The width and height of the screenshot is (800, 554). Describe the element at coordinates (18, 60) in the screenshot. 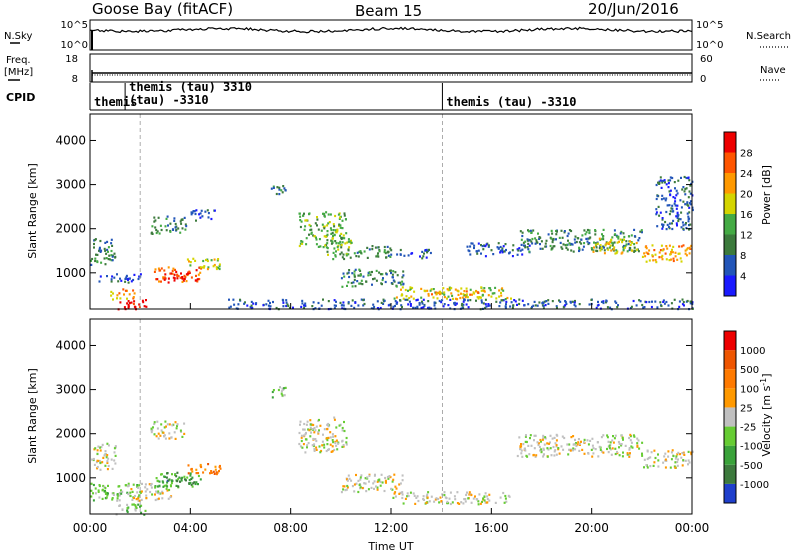

I see `freq-label-1: Freq.` at that location.